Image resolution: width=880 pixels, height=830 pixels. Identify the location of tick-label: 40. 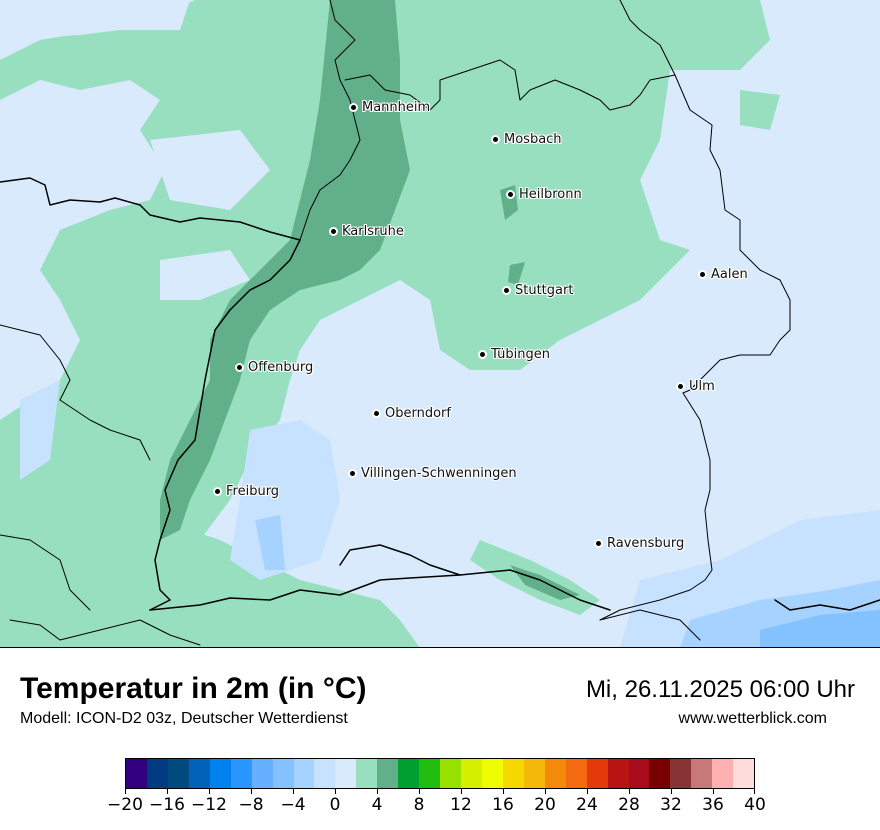
(755, 805).